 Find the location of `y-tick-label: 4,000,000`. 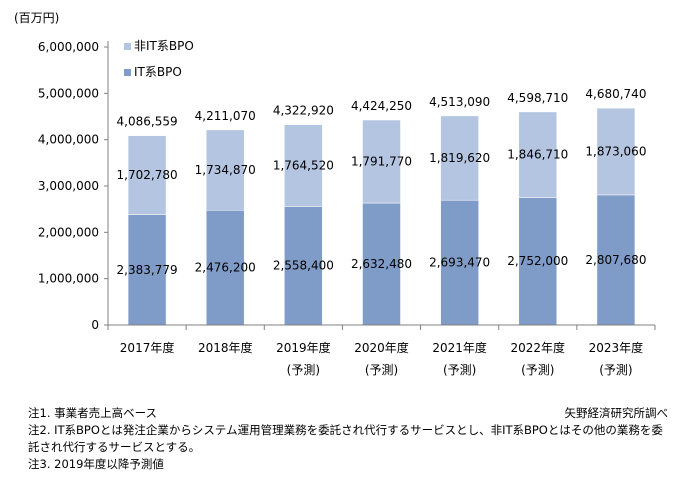

y-tick-label: 4,000,000 is located at coordinates (68, 140).